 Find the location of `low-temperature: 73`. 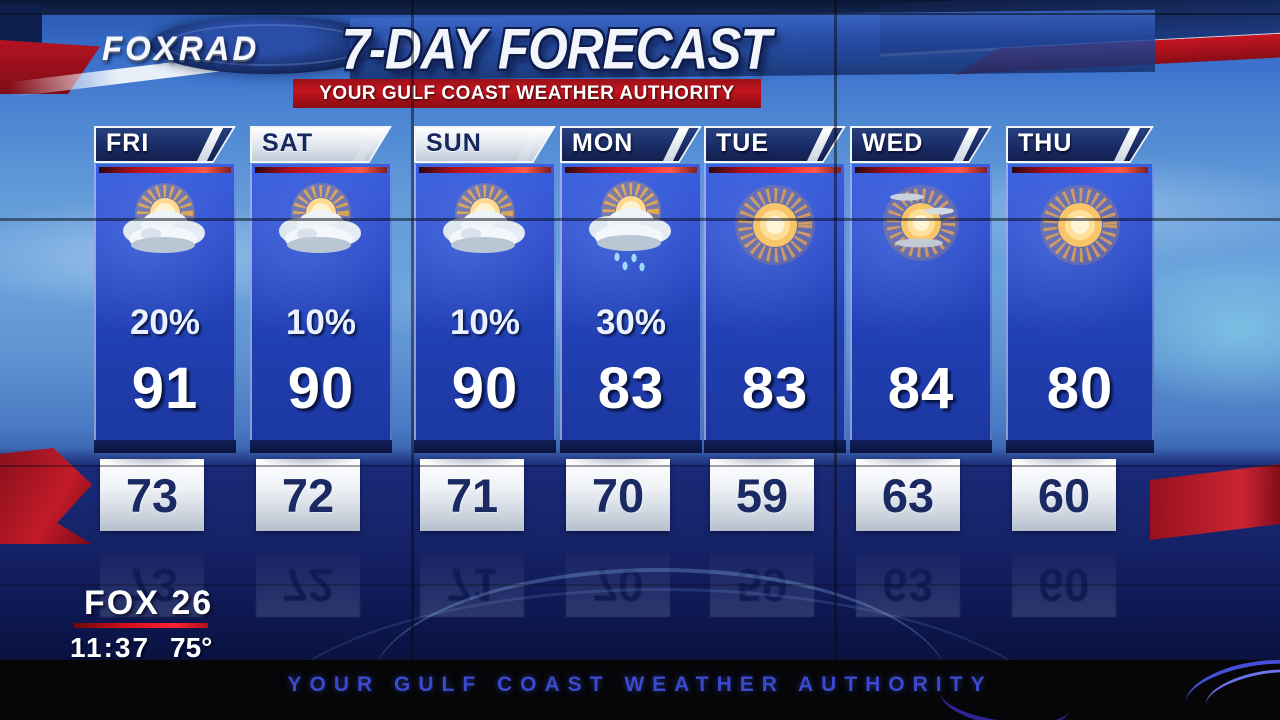

low-temperature: 73 is located at coordinates (152, 495).